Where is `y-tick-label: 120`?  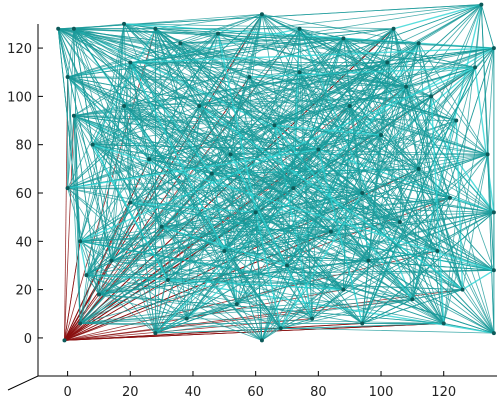 y-tick-label: 120 is located at coordinates (19, 49).